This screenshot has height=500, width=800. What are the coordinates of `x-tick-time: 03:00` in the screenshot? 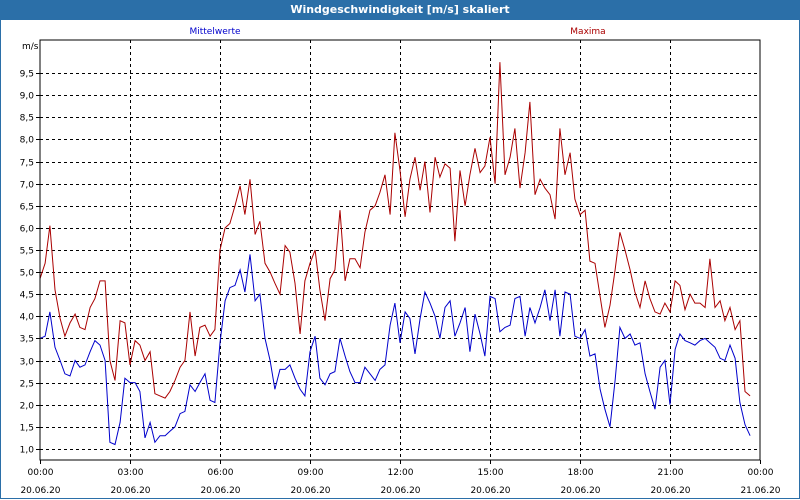 It's located at (131, 473).